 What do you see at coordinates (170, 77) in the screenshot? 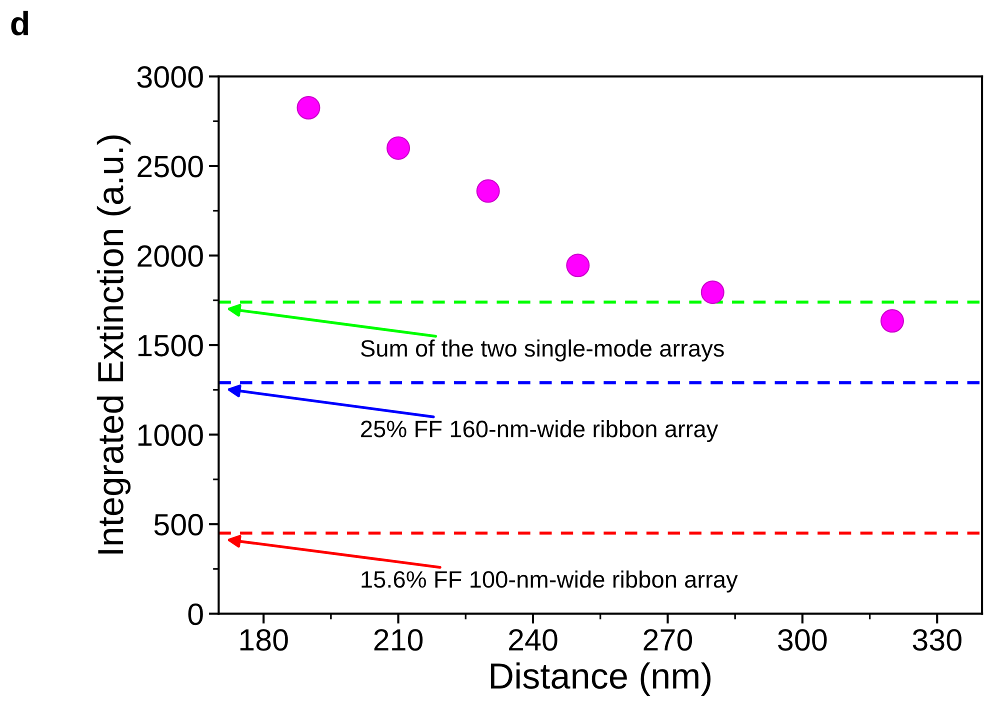
I see `y-tick-label: 3000` at bounding box center [170, 77].